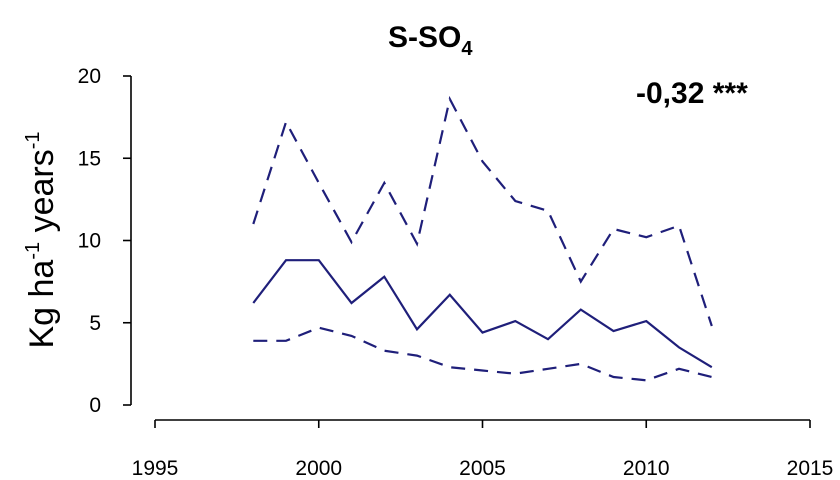 This screenshot has width=840, height=480. I want to click on y-axis-label-mid: years, so click(42, 195).